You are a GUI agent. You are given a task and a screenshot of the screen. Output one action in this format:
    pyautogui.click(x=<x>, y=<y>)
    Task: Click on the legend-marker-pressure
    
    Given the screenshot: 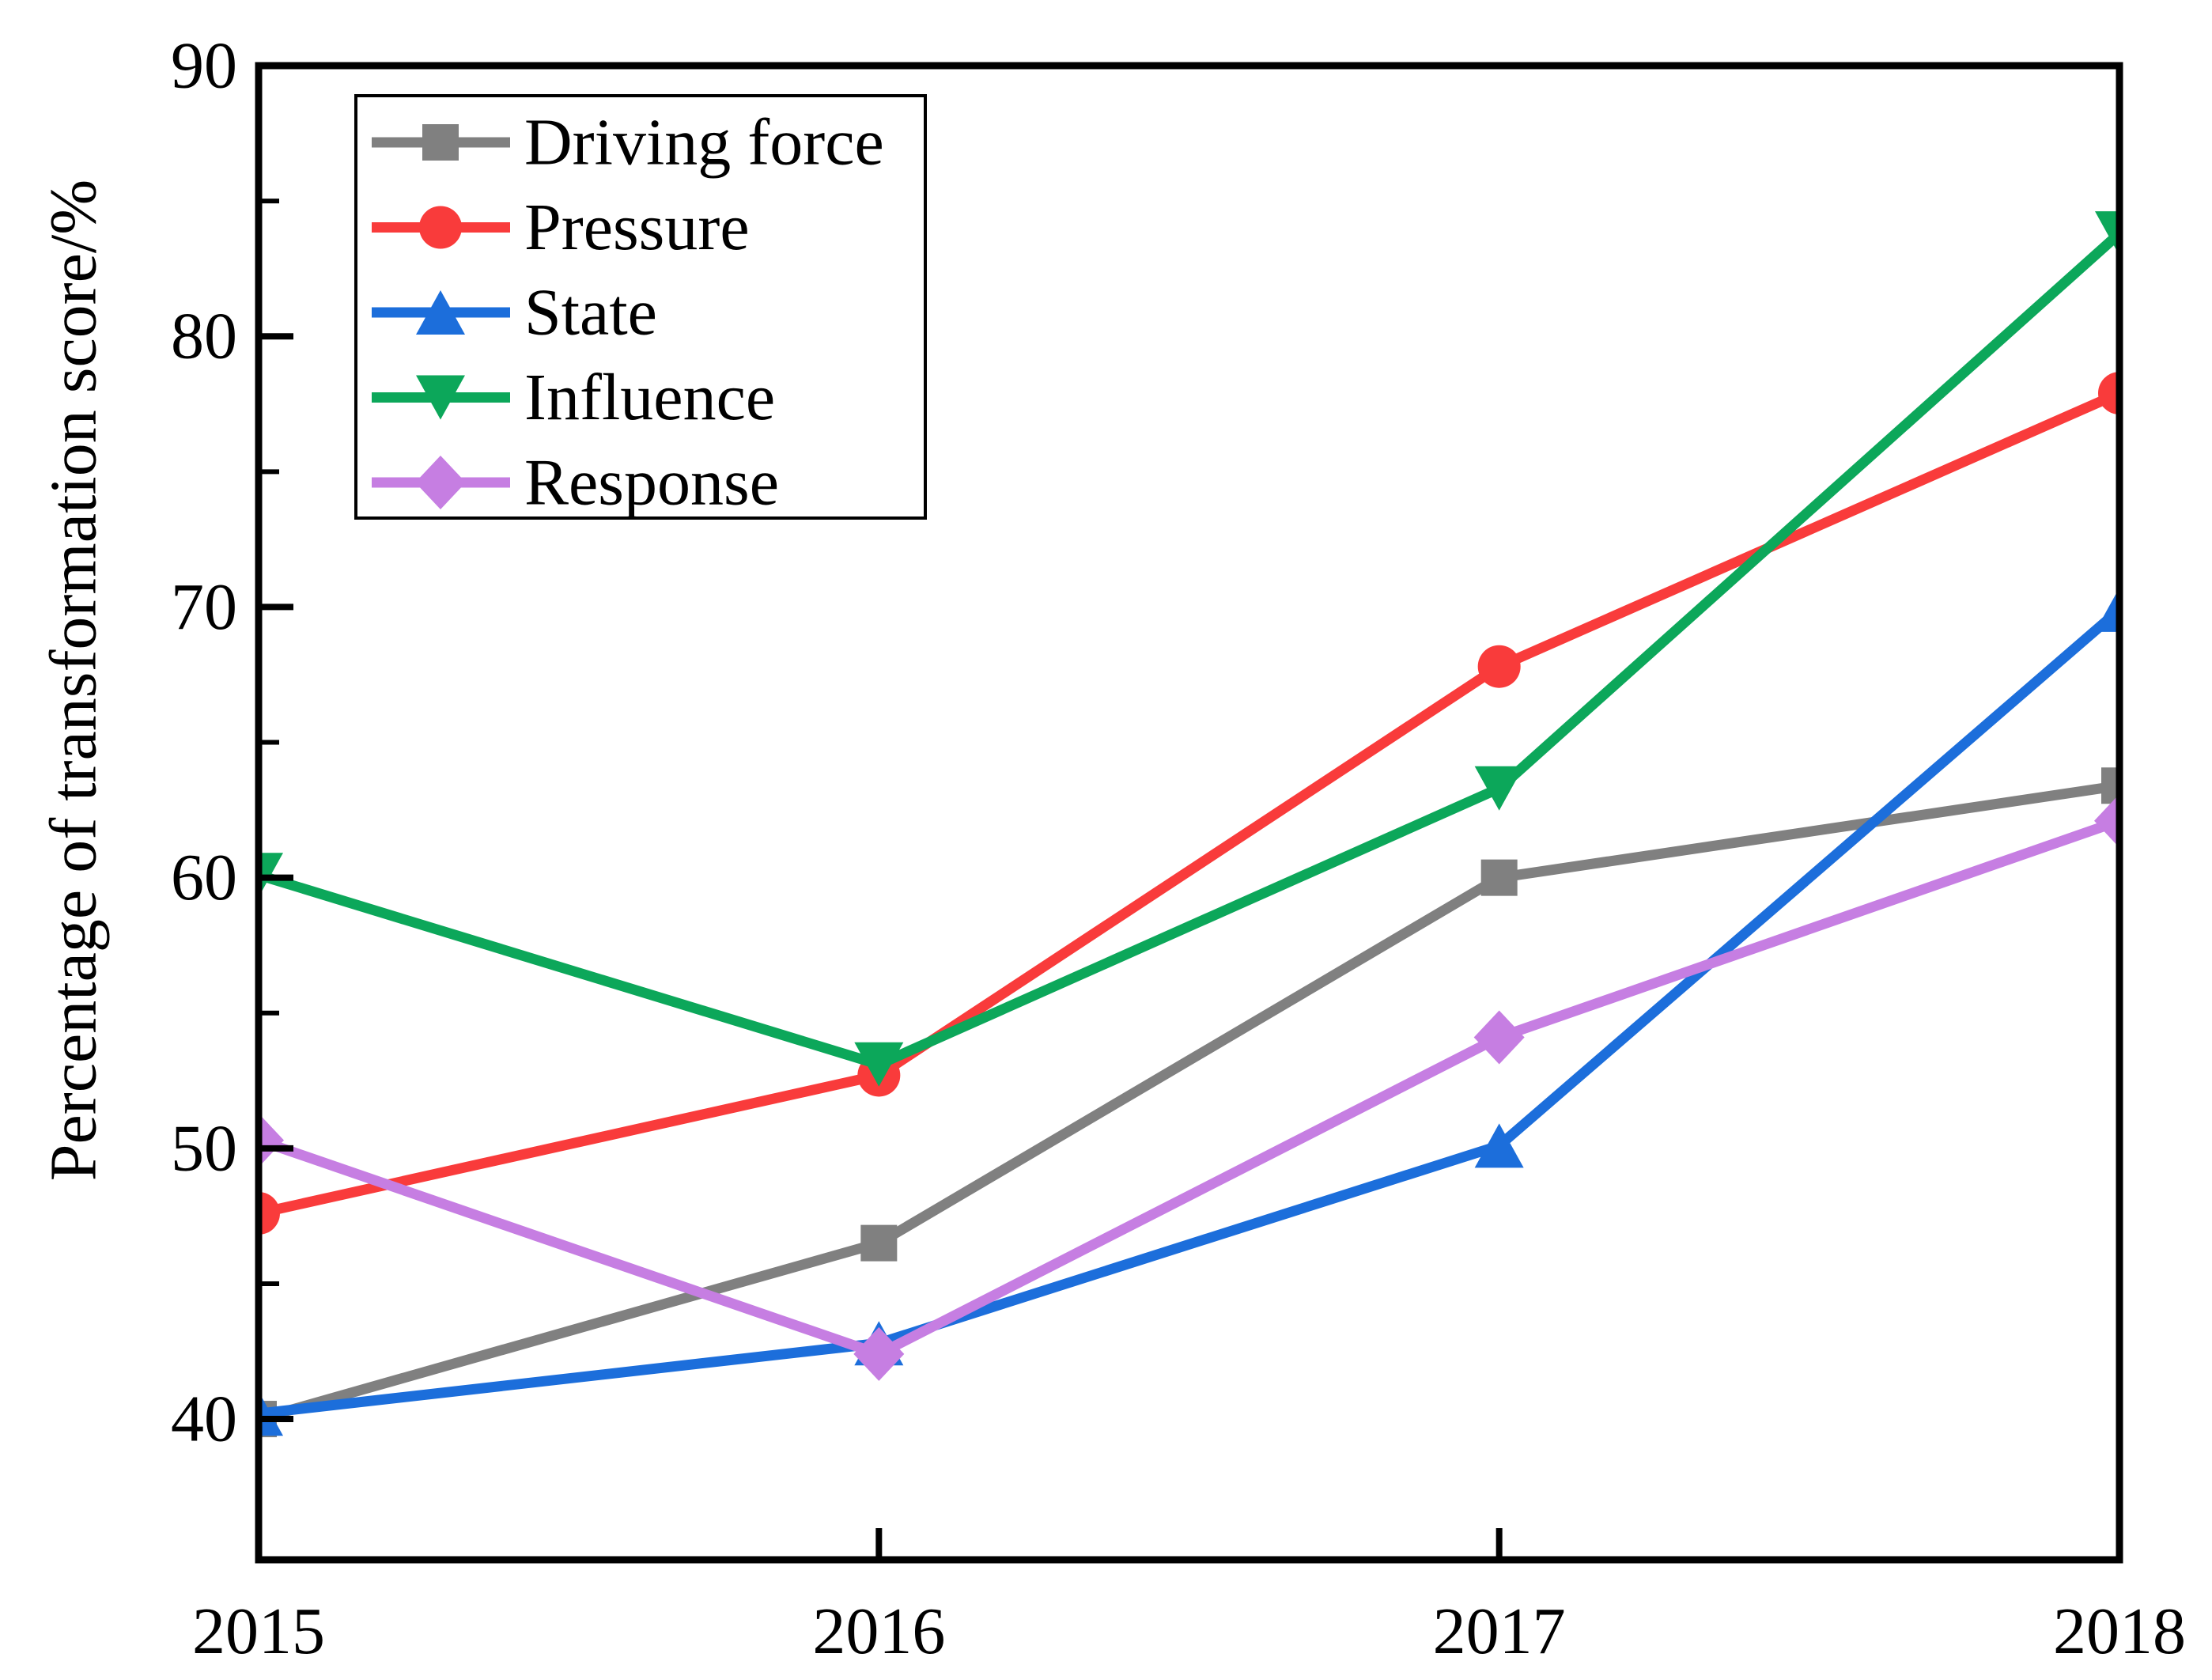 What is the action you would take?
    pyautogui.click(x=440, y=227)
    